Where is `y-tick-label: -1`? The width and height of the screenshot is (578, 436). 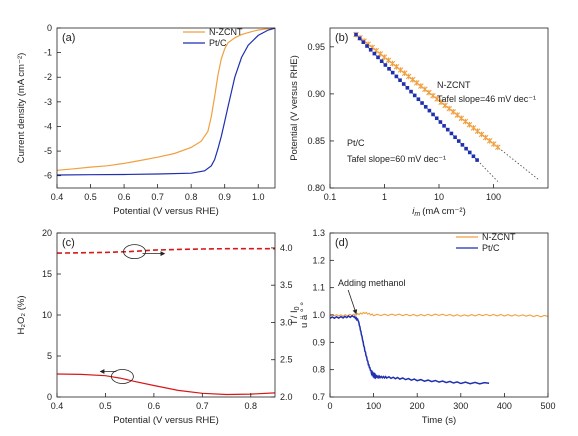
y-tick-label: -1 is located at coordinates (48, 53).